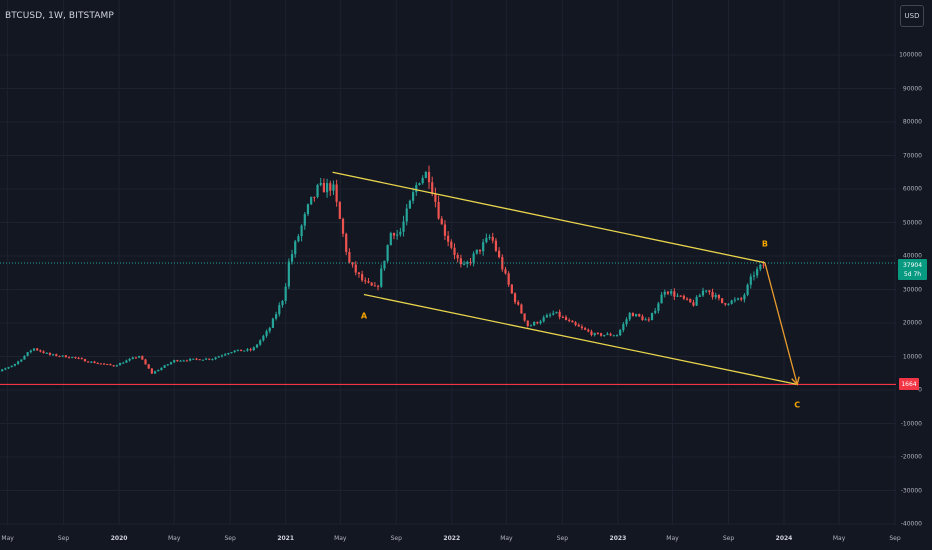 This screenshot has width=932, height=550. What do you see at coordinates (781, 323) in the screenshot?
I see `projection-arrow-line` at bounding box center [781, 323].